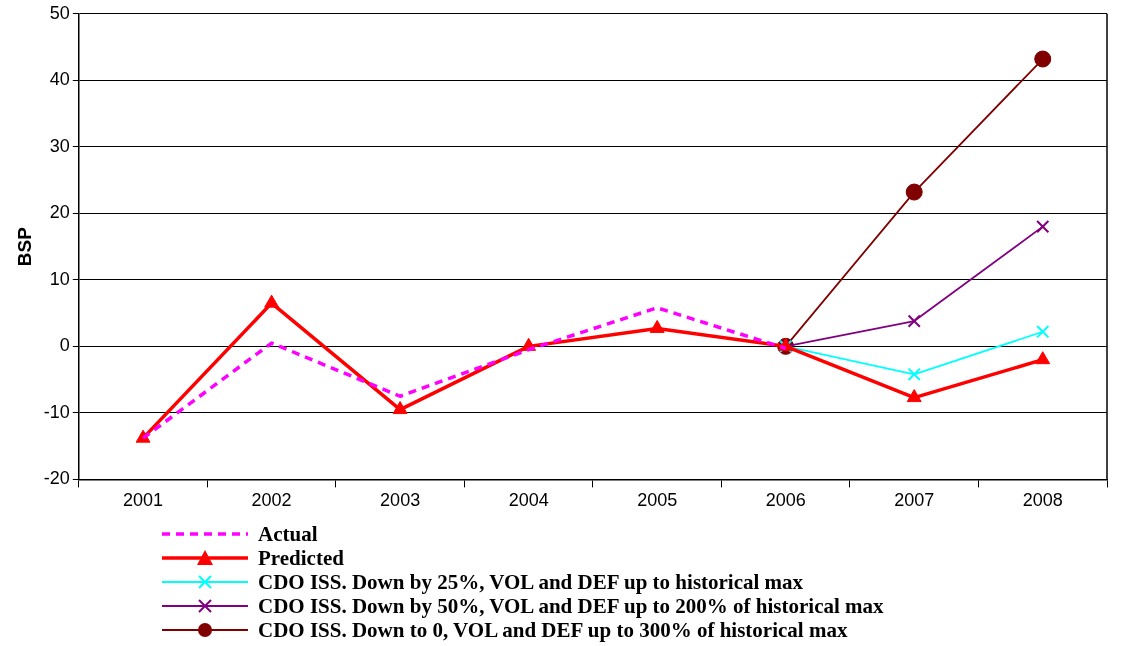 The image size is (1127, 646). Describe the element at coordinates (24, 246) in the screenshot. I see `y-axis-title: BSP` at that location.